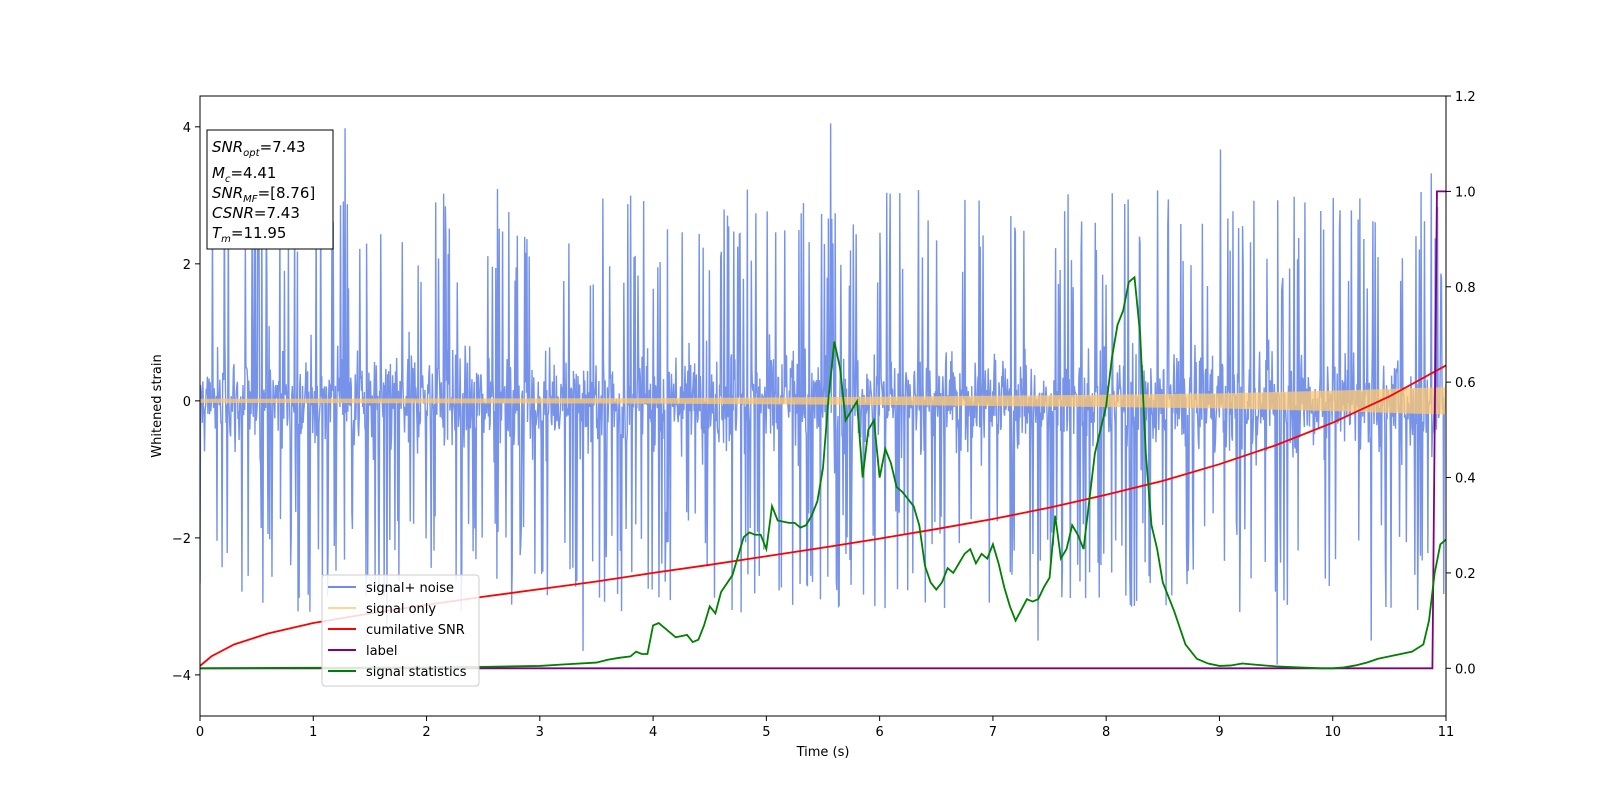  Describe the element at coordinates (766, 732) in the screenshot. I see `x-tick-label: 5` at that location.